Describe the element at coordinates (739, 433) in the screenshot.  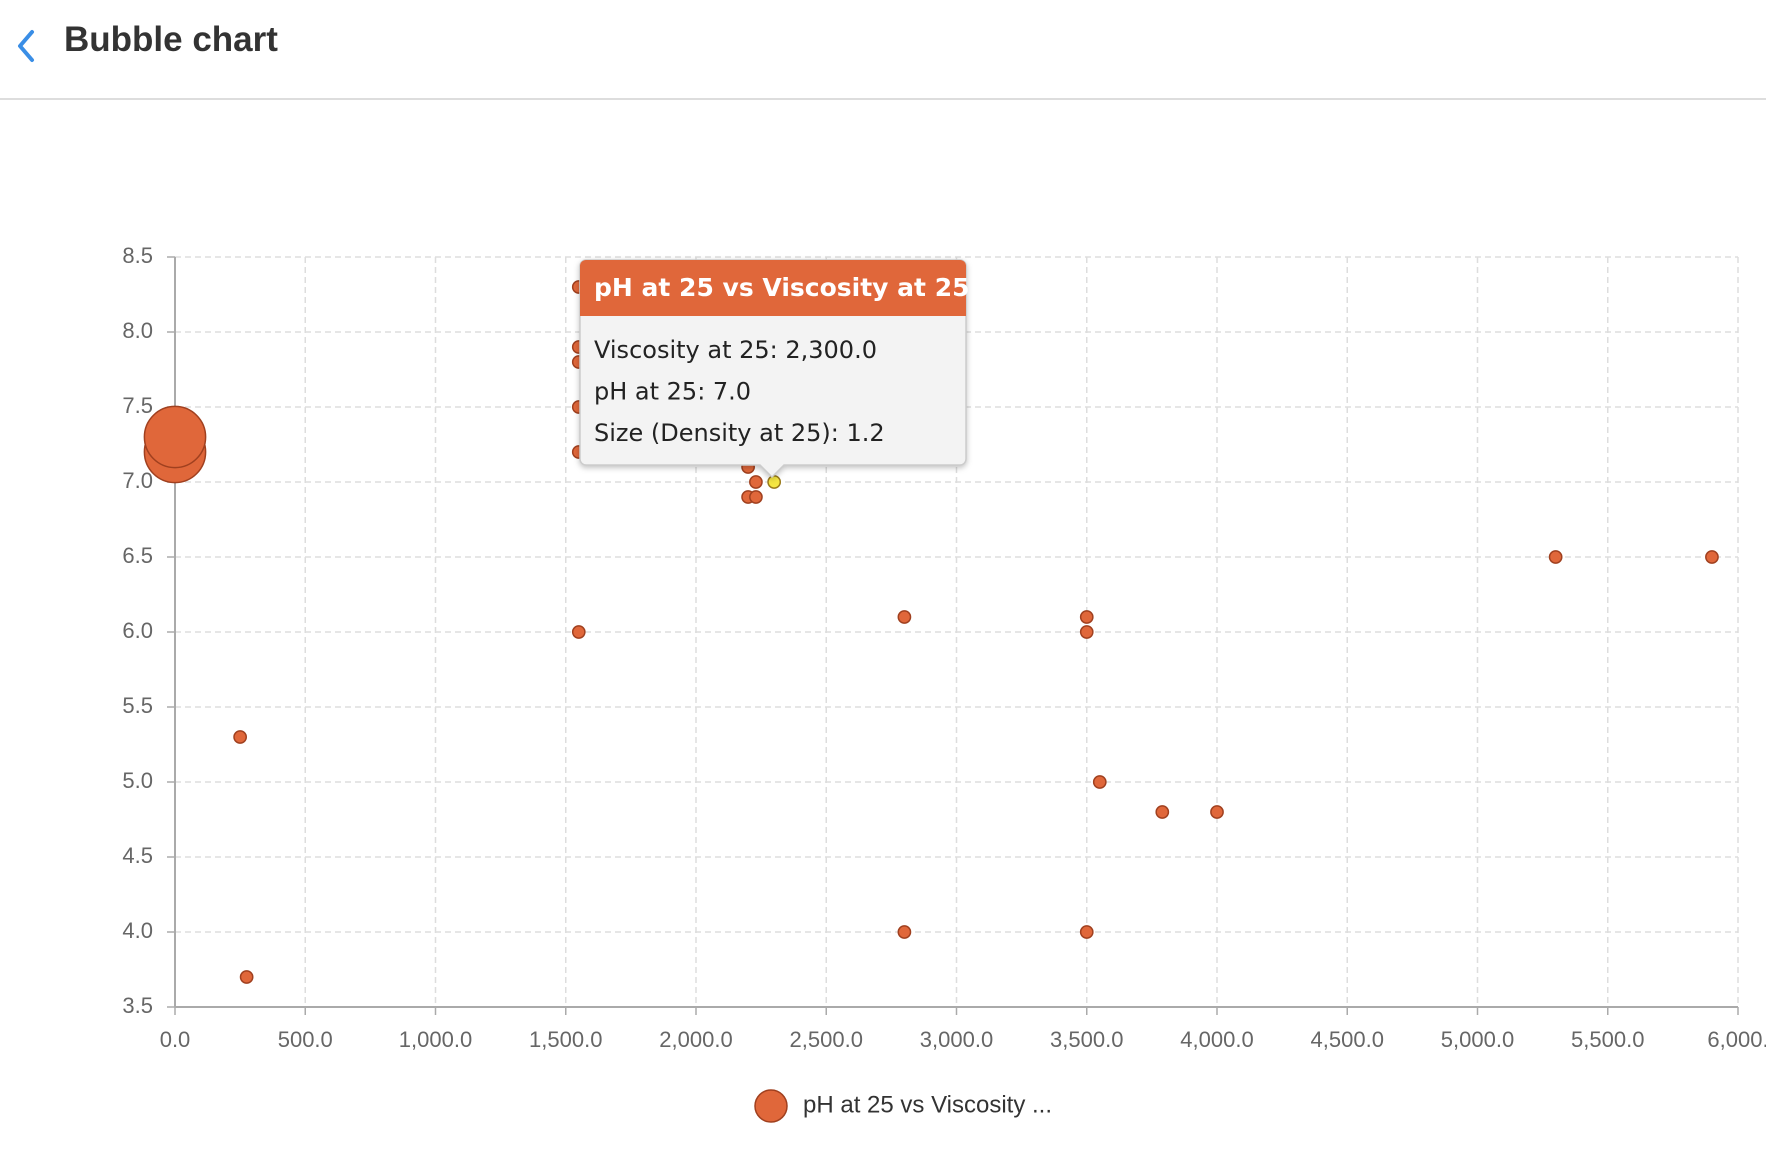
I see `tooltip-line: Size (Density at 25): 1.2` at that location.